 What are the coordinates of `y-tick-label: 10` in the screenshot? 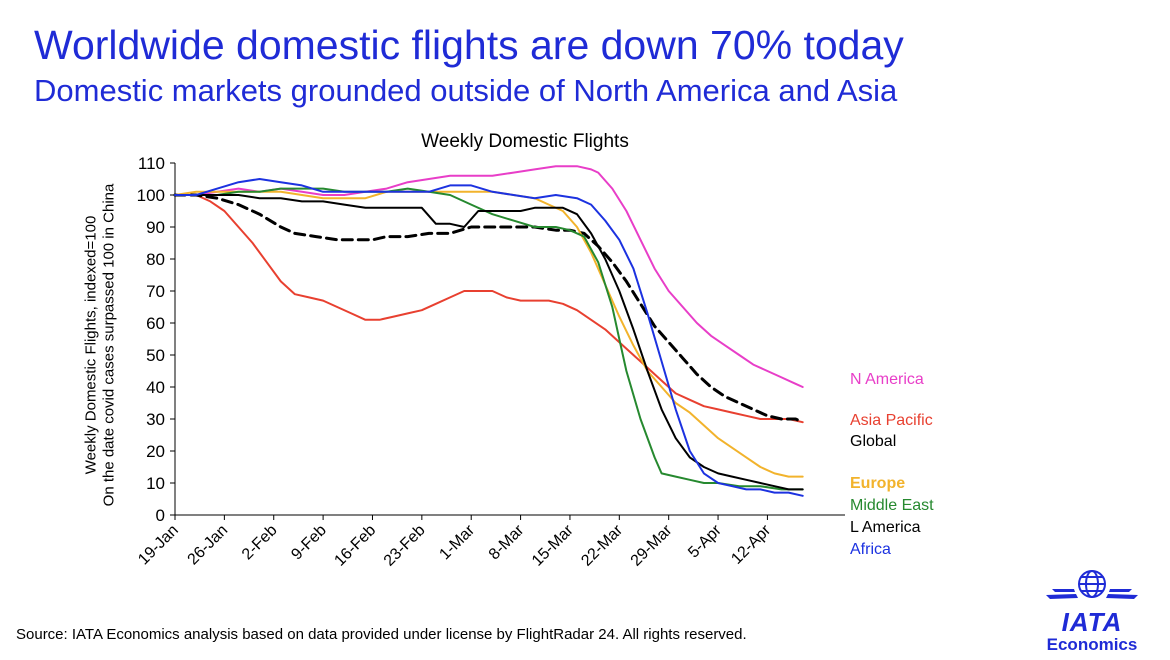 It's located at (155, 483).